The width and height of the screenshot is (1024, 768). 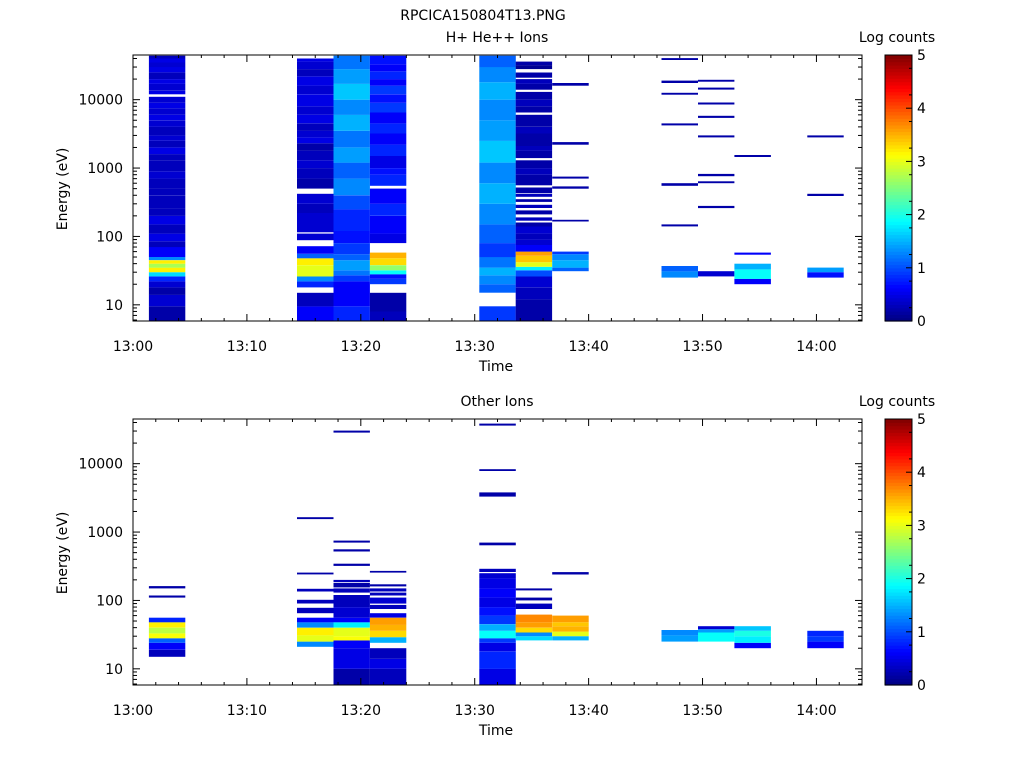 I want to click on x-tick-label: 13:20, so click(x=361, y=711).